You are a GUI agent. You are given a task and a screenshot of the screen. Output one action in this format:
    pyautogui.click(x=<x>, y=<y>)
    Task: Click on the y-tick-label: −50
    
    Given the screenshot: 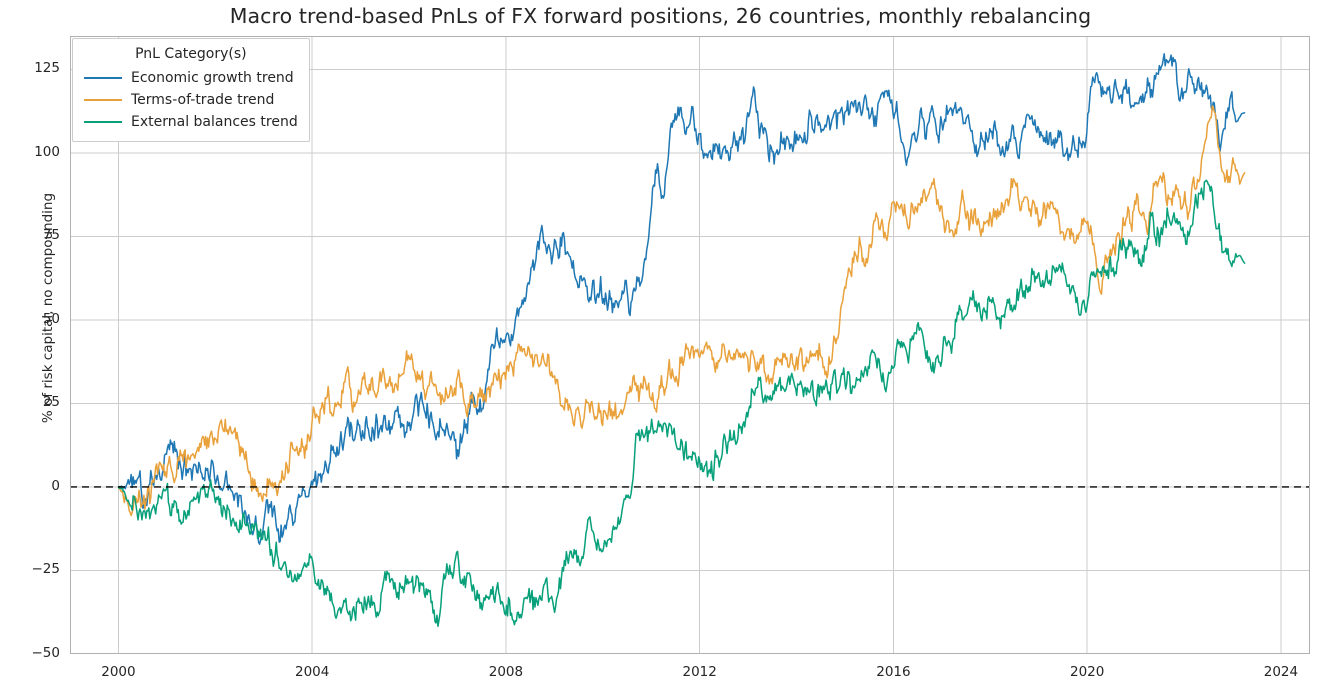 What is the action you would take?
    pyautogui.click(x=46, y=653)
    